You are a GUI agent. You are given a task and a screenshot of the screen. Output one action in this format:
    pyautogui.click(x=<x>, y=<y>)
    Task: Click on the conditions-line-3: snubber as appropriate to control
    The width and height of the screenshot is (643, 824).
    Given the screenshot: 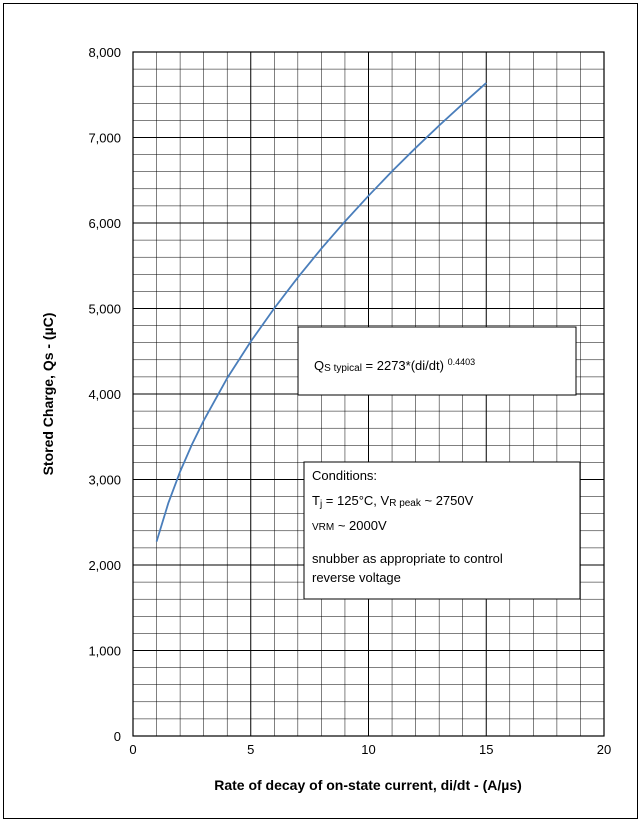 What is the action you would take?
    pyautogui.click(x=407, y=558)
    